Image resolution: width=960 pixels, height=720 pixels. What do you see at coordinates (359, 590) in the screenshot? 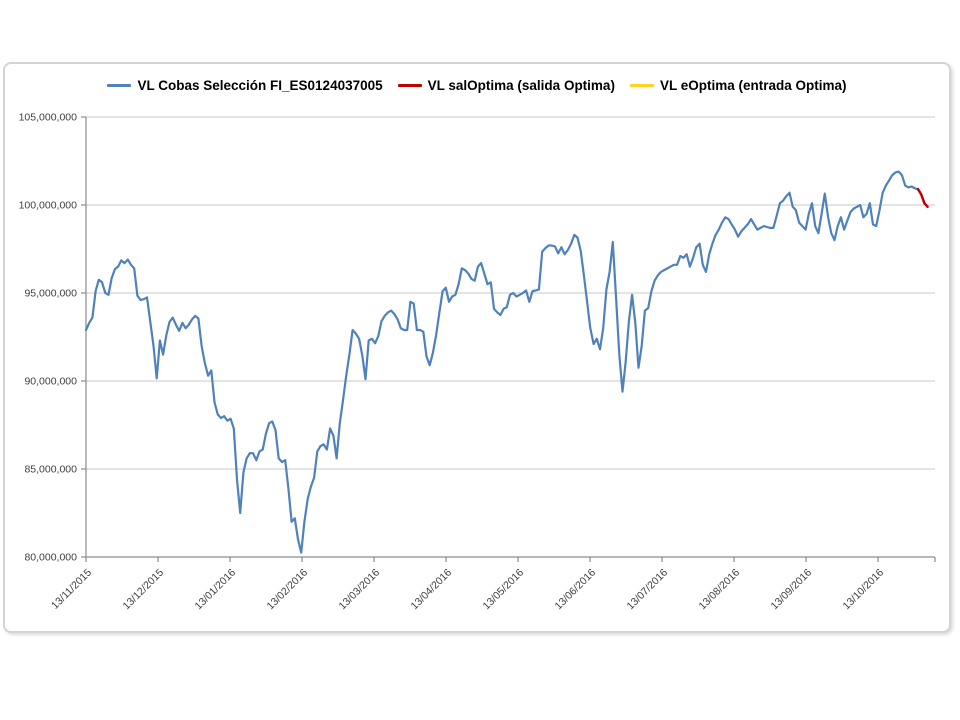
I see `svg-text: 13/03/2016` at bounding box center [359, 590].